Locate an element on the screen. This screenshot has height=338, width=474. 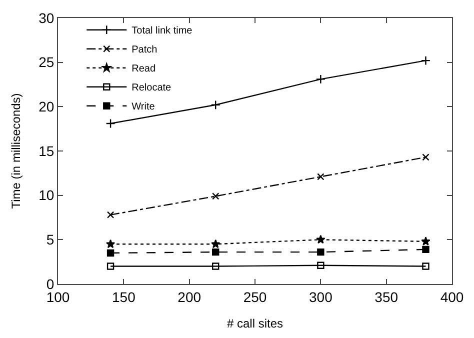
x-tick-label: 400 is located at coordinates (452, 296).